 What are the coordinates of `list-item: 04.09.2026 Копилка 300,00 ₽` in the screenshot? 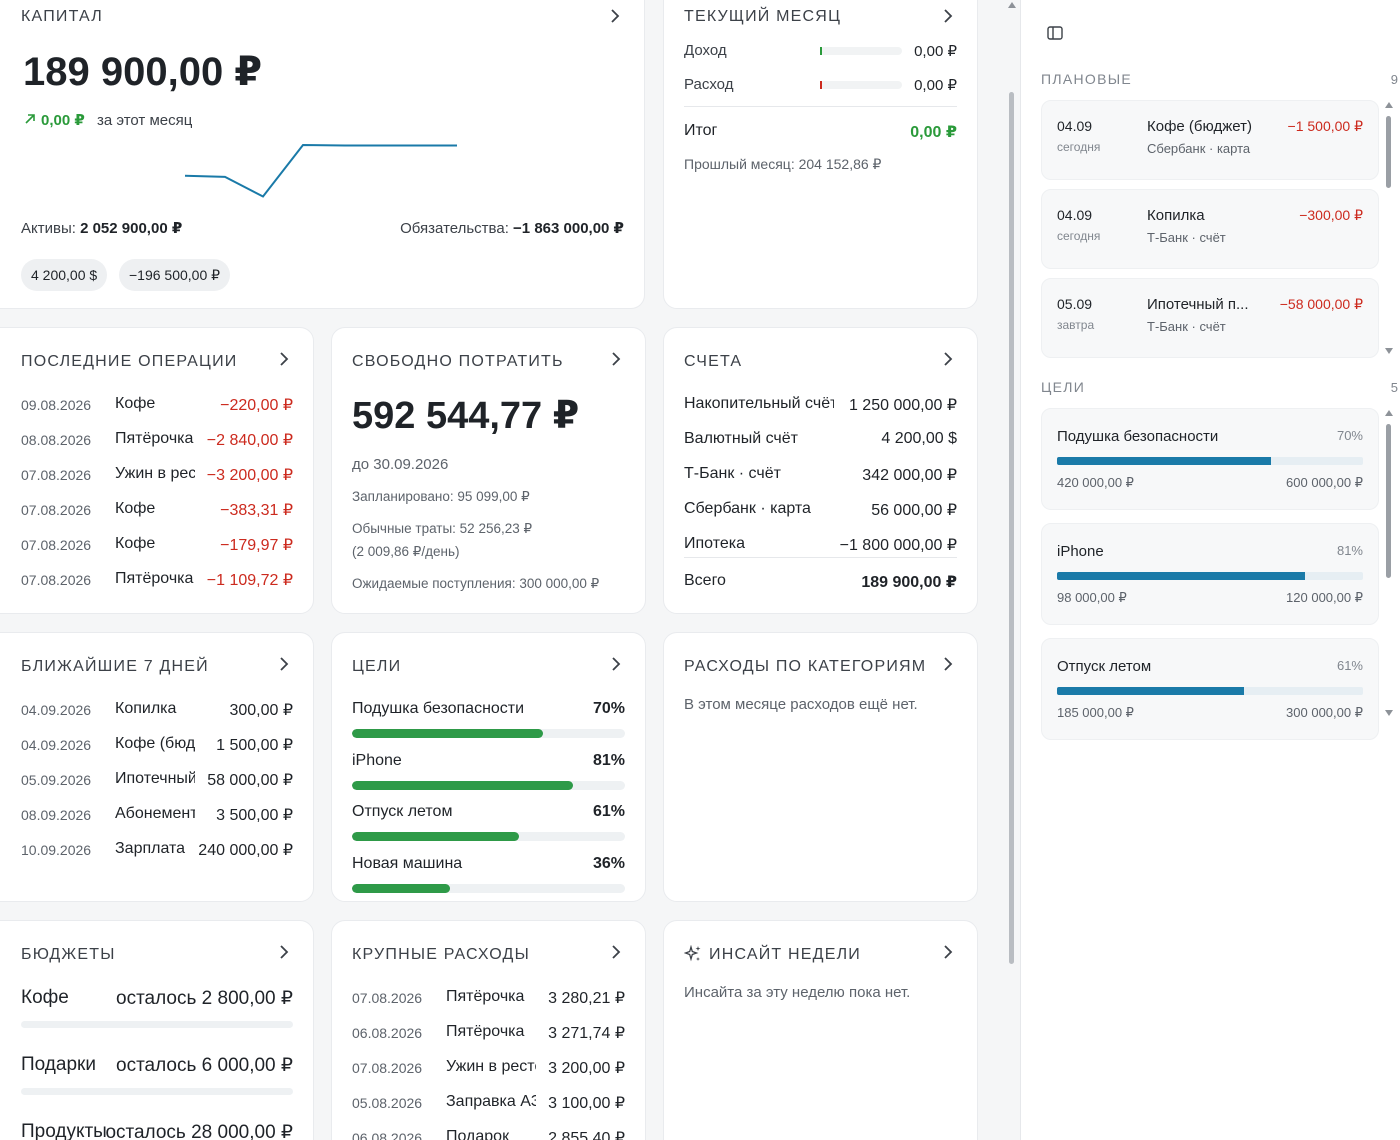 It's located at (157, 711).